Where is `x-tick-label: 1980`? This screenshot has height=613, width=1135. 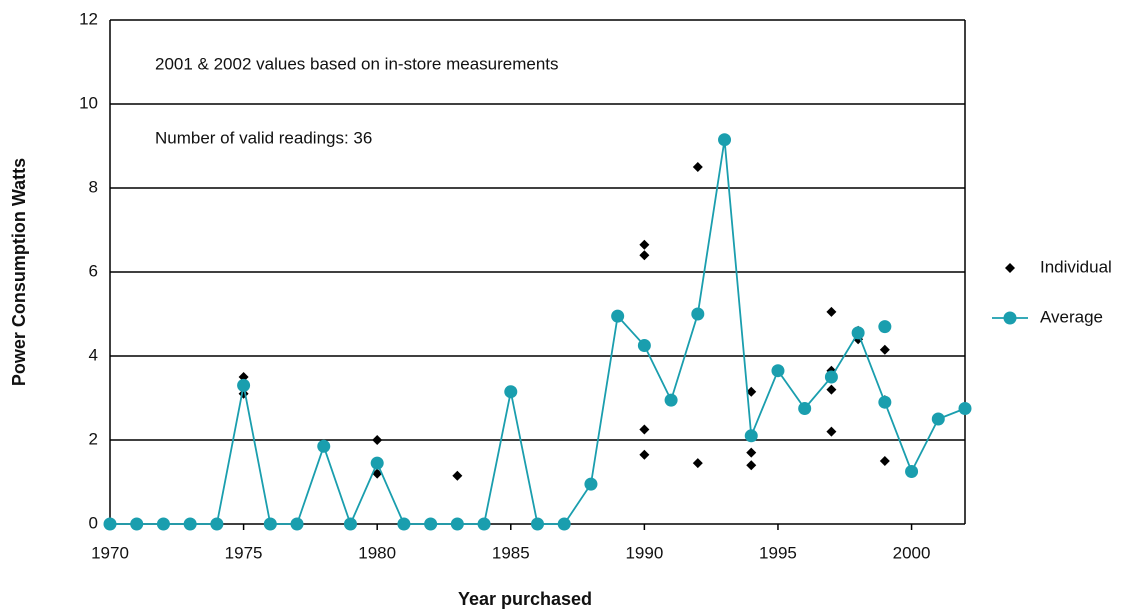
x-tick-label: 1980 is located at coordinates (377, 552).